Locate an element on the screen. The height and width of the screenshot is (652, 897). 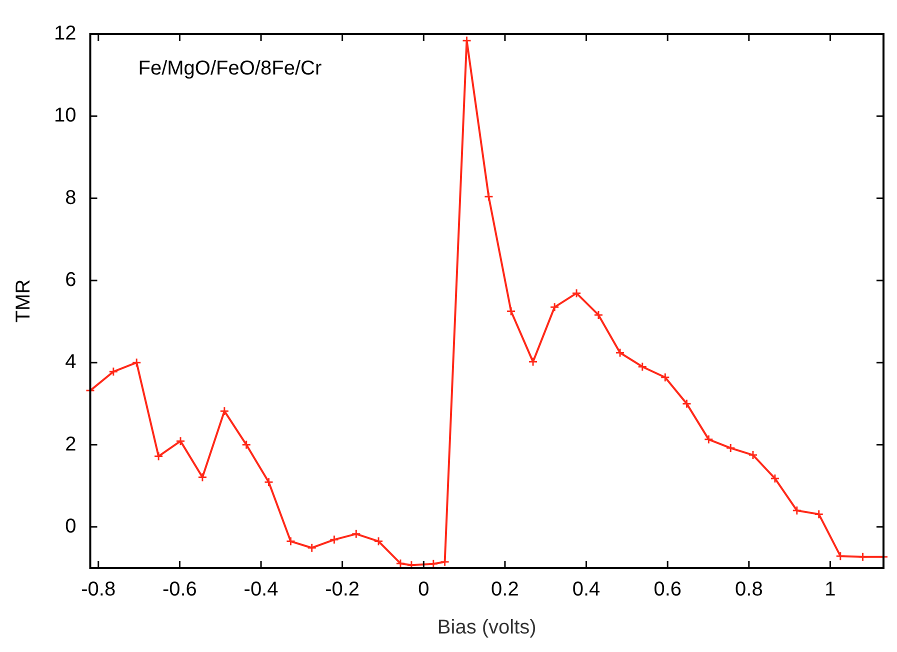
annotation: Fe/MgO/FeO/8Fe/Cr is located at coordinates (230, 69).